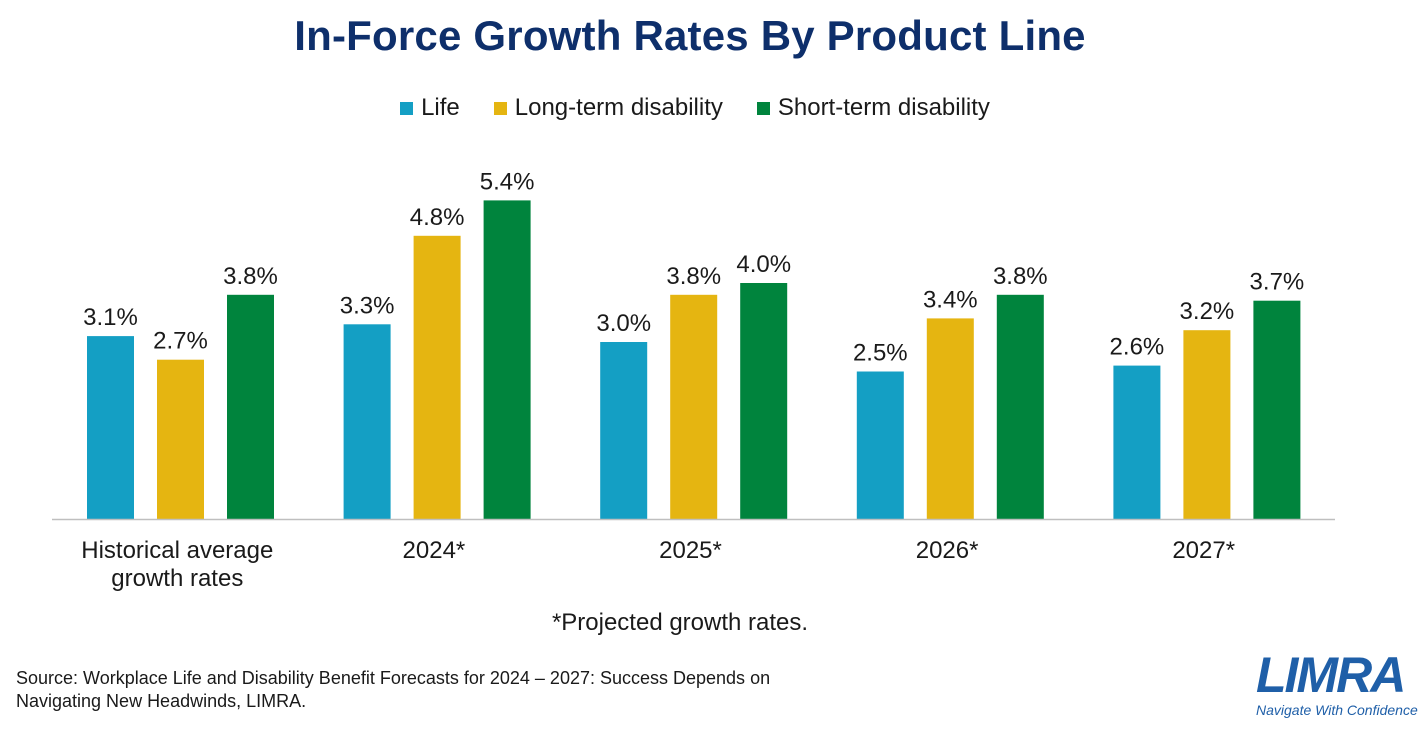  I want to click on legend-swatch-std, so click(763, 108).